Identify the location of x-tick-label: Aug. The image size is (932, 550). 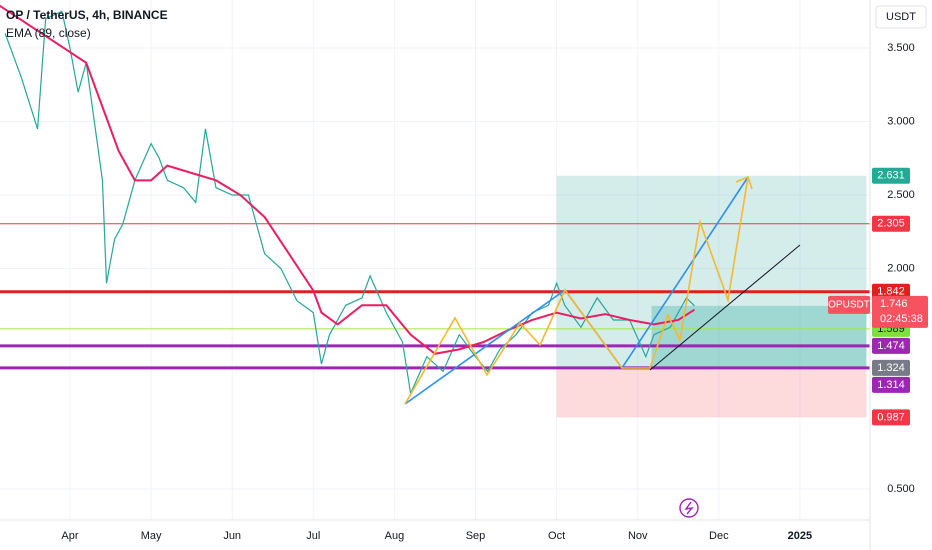
(395, 536).